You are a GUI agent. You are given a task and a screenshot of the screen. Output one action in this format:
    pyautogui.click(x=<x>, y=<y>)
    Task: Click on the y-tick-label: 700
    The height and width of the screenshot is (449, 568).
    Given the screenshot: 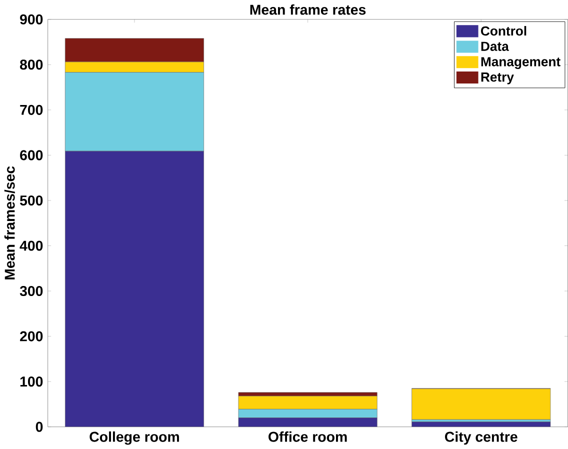 What is the action you would take?
    pyautogui.click(x=31, y=109)
    